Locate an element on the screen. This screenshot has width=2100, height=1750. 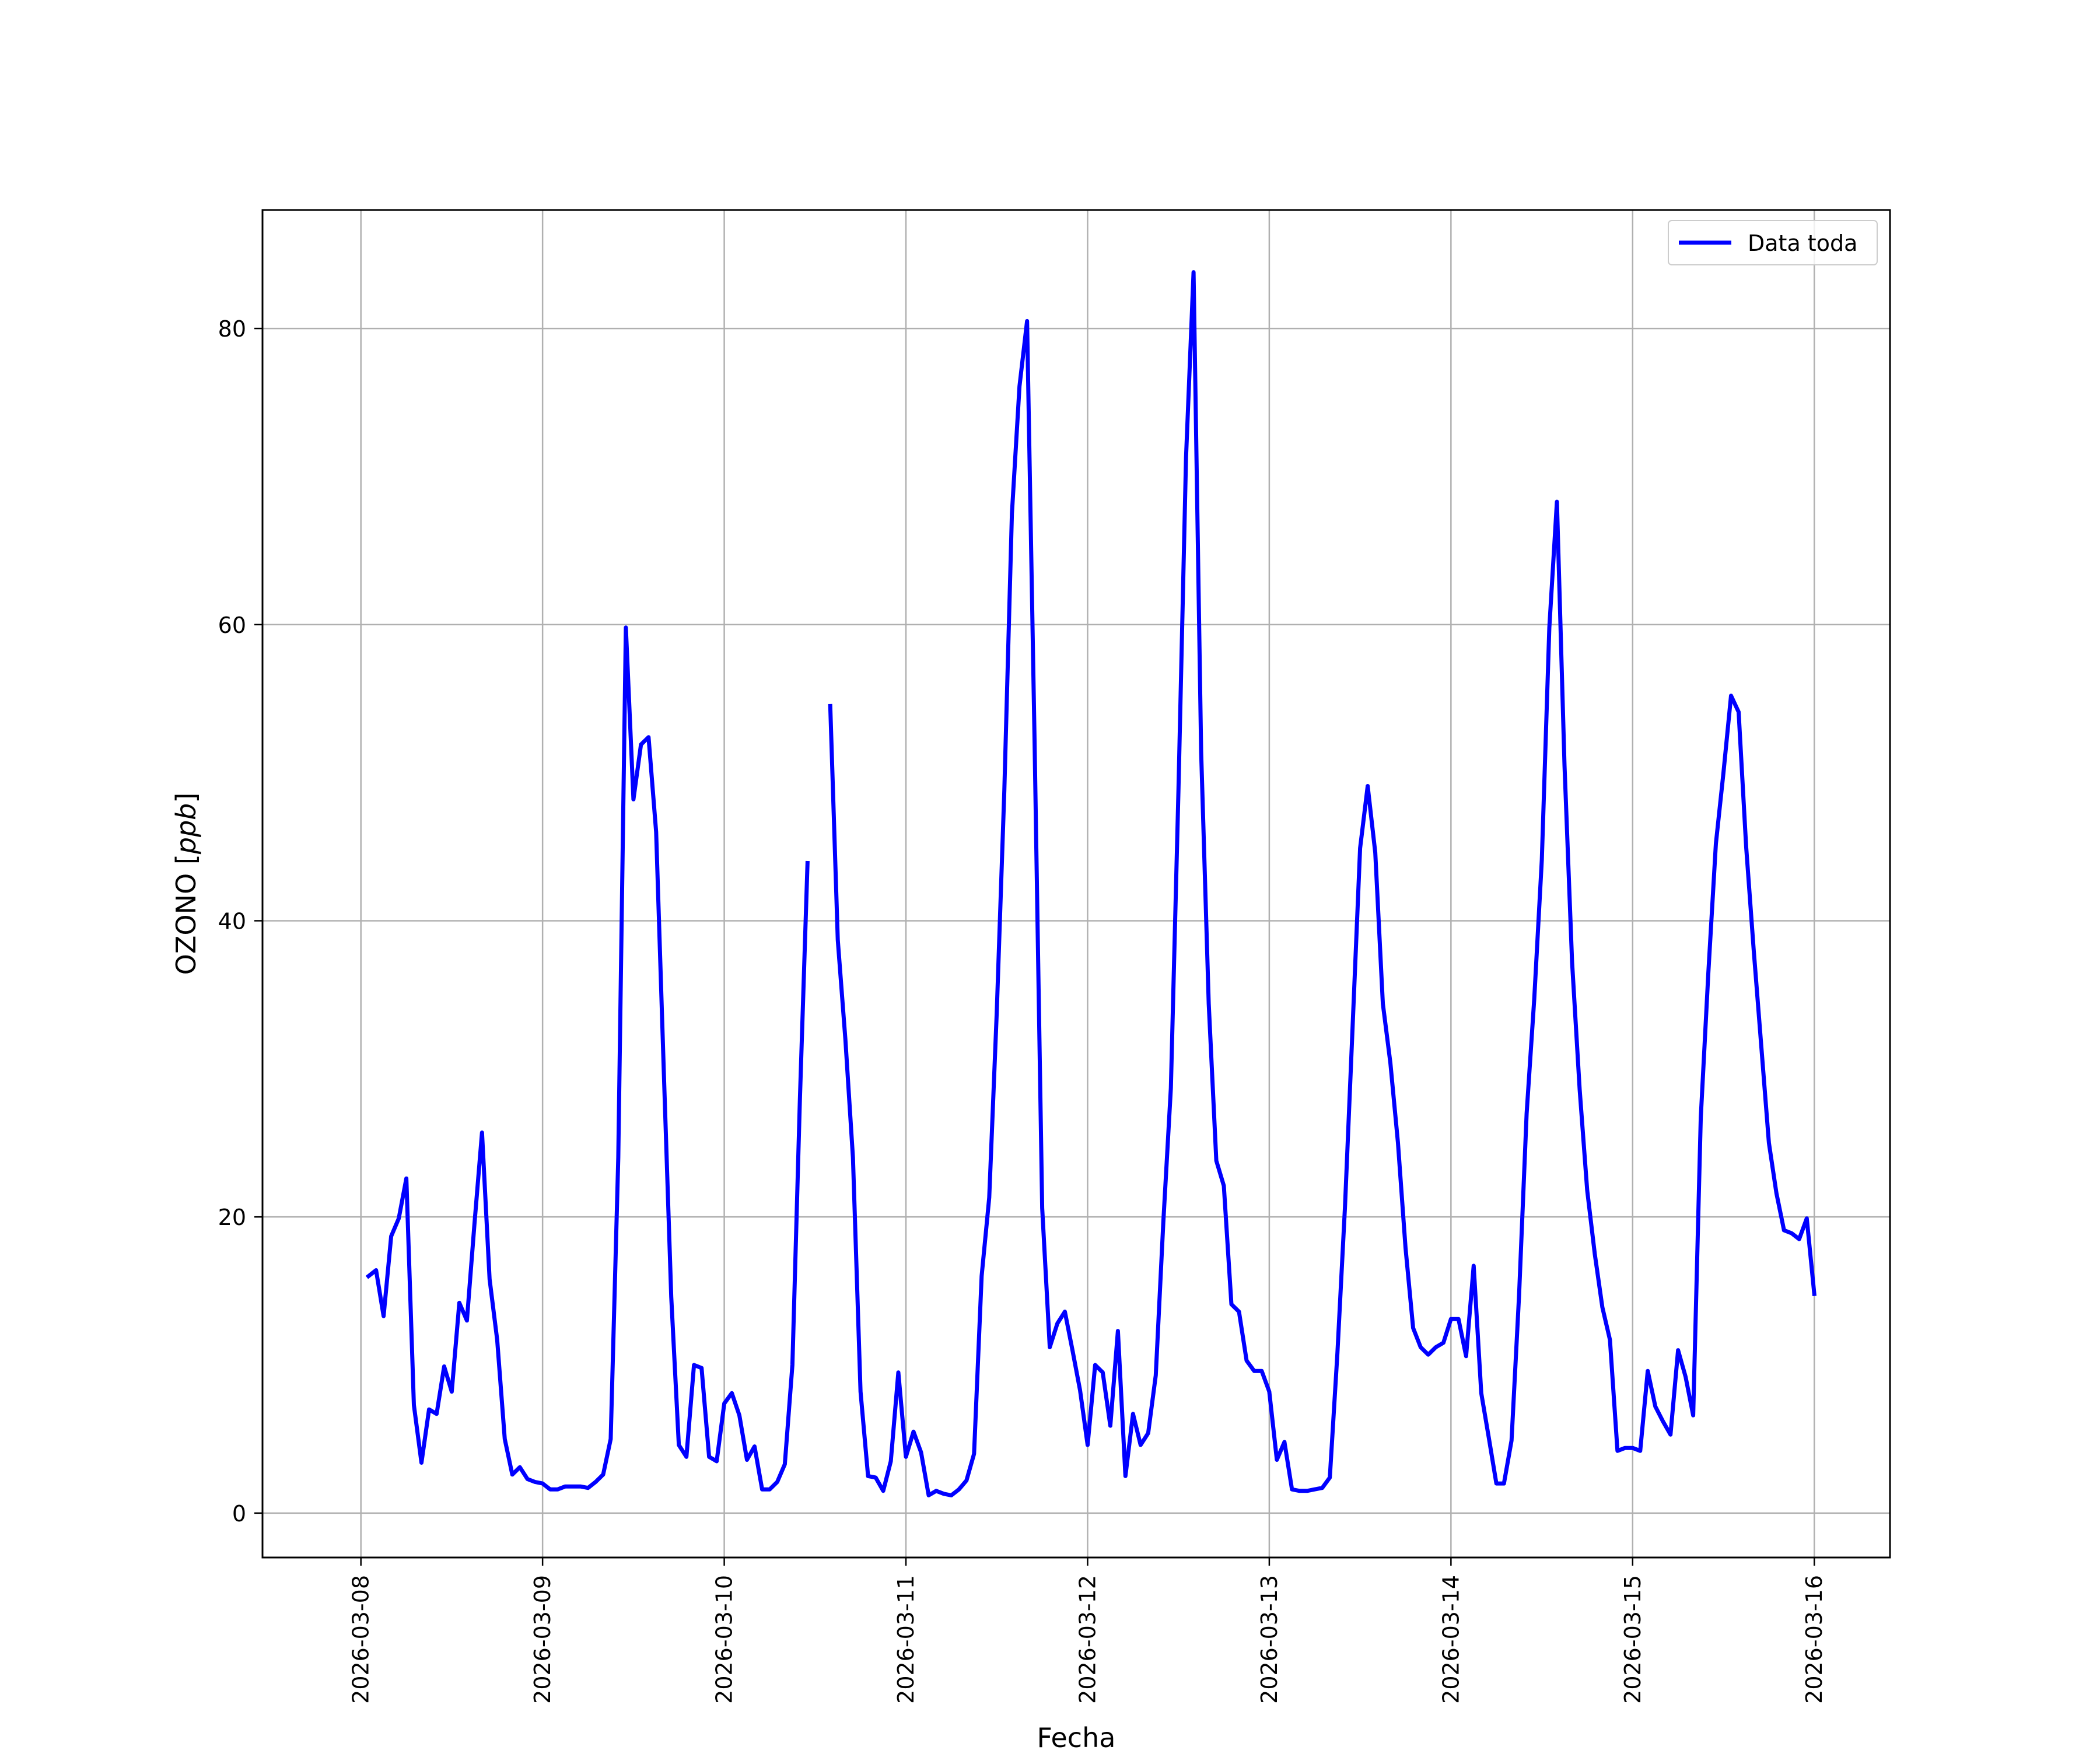
y-tick-label: 40 is located at coordinates (232, 921).